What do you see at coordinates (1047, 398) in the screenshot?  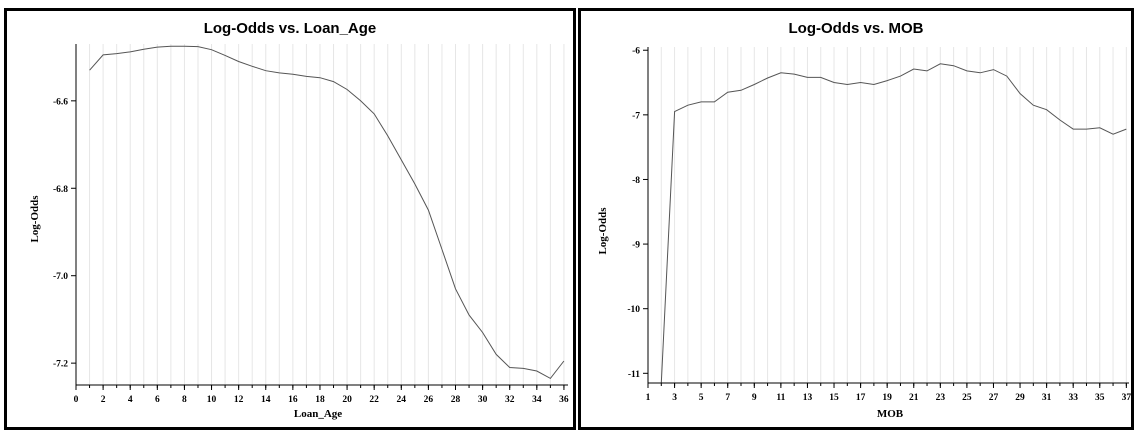 I see `x-tick-label: 31` at bounding box center [1047, 398].